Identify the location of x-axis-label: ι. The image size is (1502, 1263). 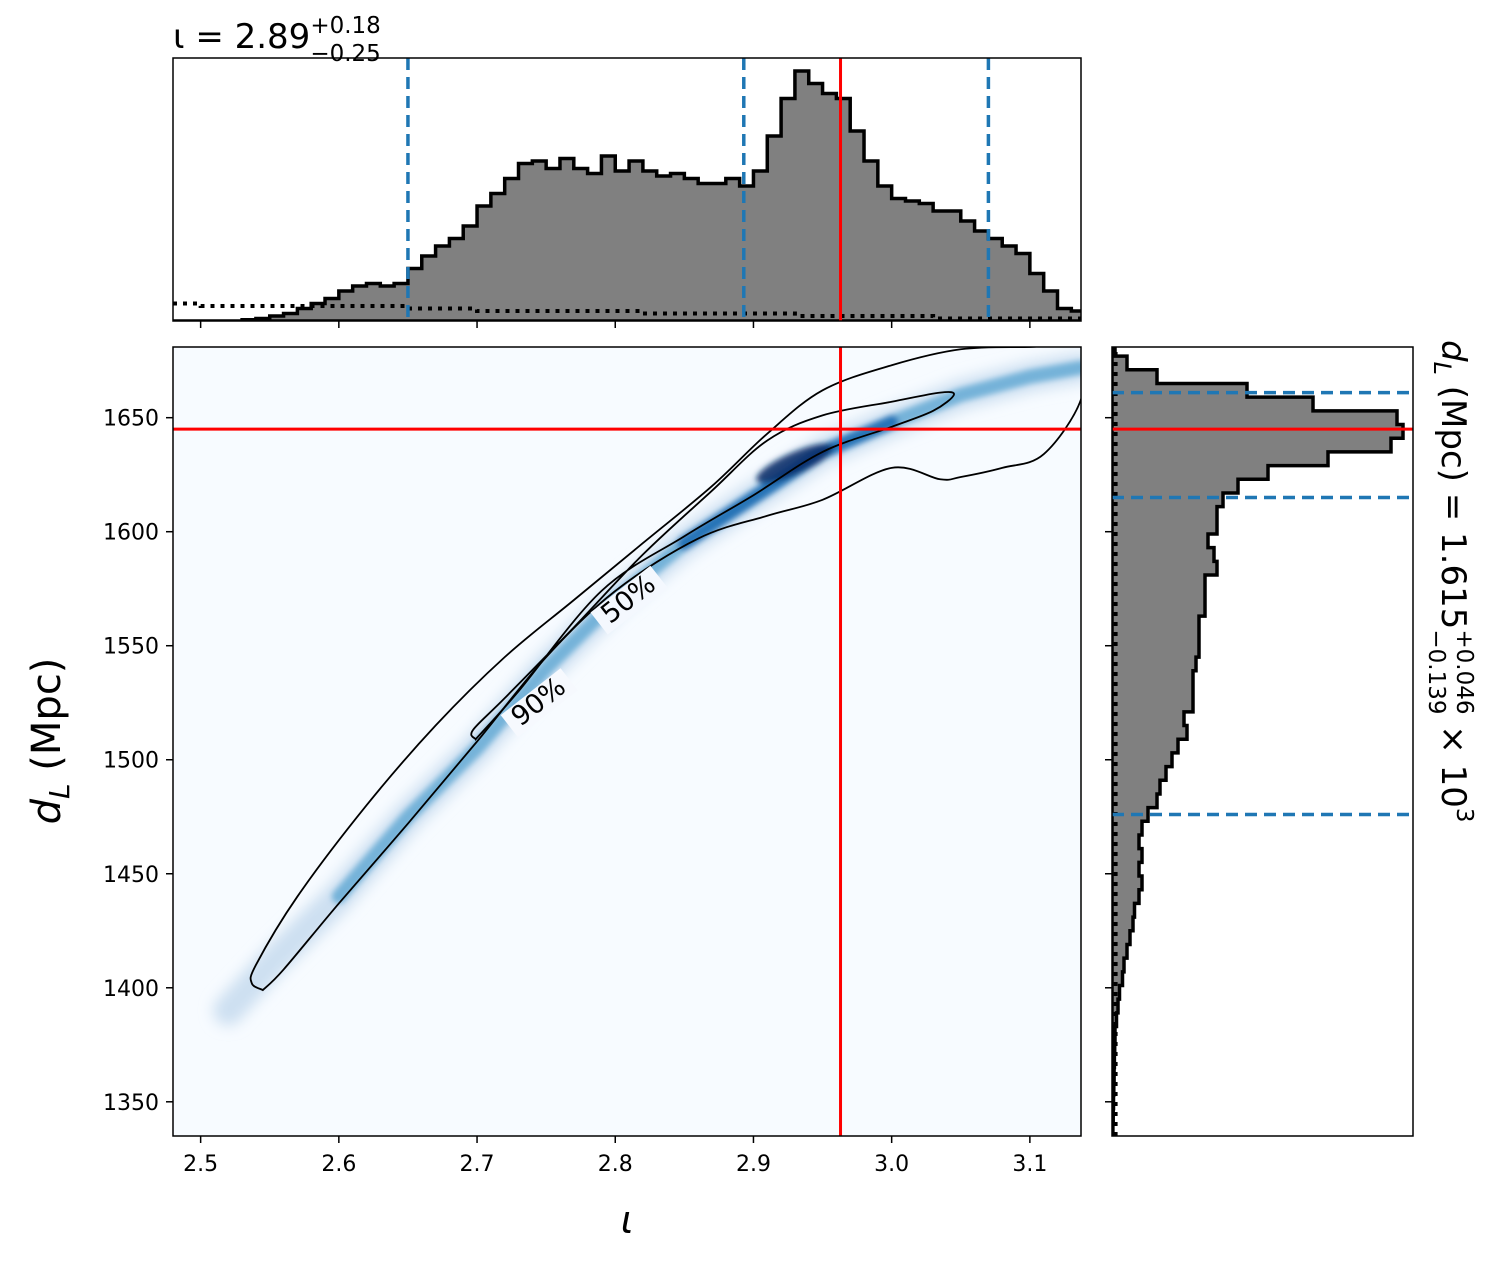
(627, 1220).